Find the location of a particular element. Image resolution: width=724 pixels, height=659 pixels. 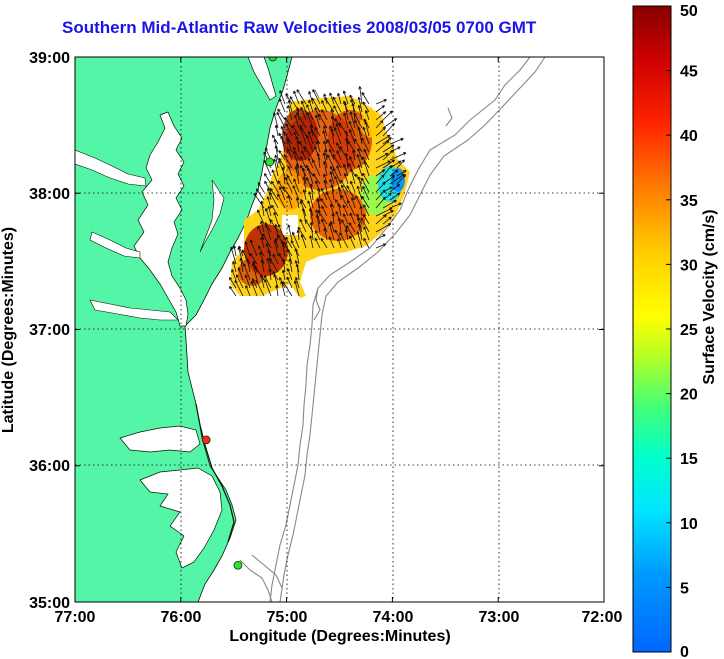

york-james-river is located at coordinates (134, 310).